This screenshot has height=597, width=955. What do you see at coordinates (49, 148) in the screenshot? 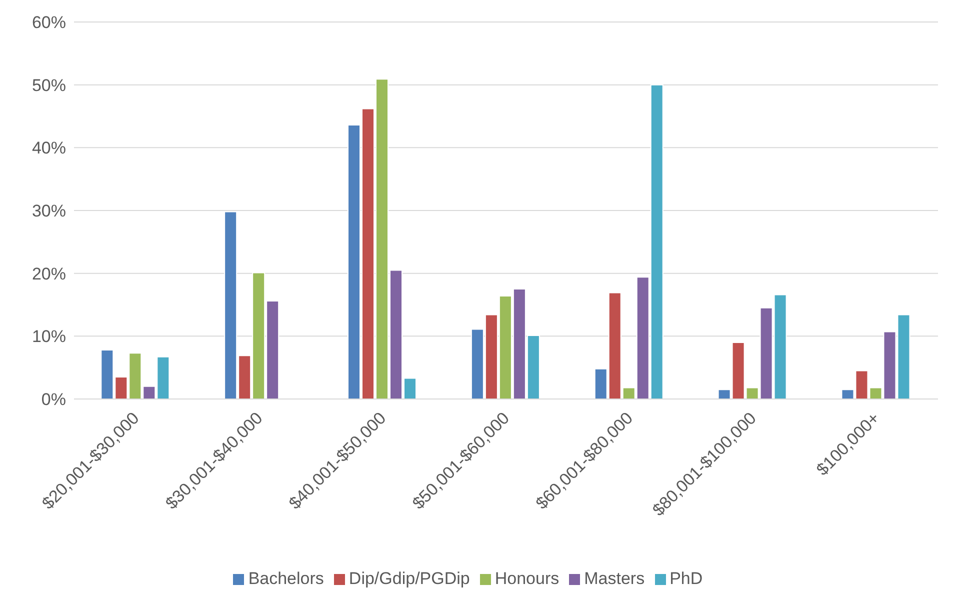
I see `y-tick-label: 40%` at bounding box center [49, 148].